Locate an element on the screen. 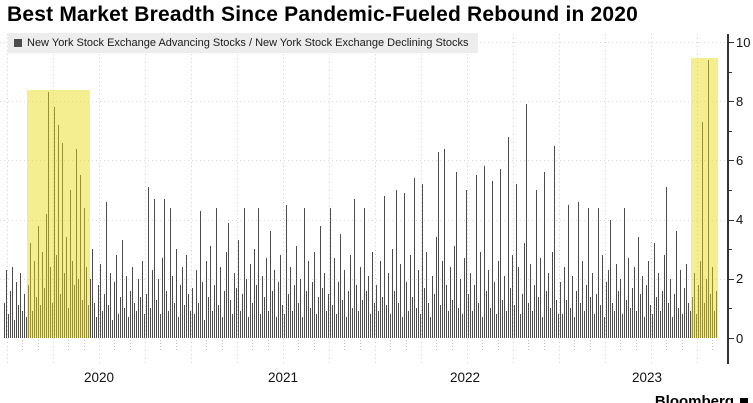 This screenshot has height=403, width=753. y-axis-line is located at coordinates (728, 199).